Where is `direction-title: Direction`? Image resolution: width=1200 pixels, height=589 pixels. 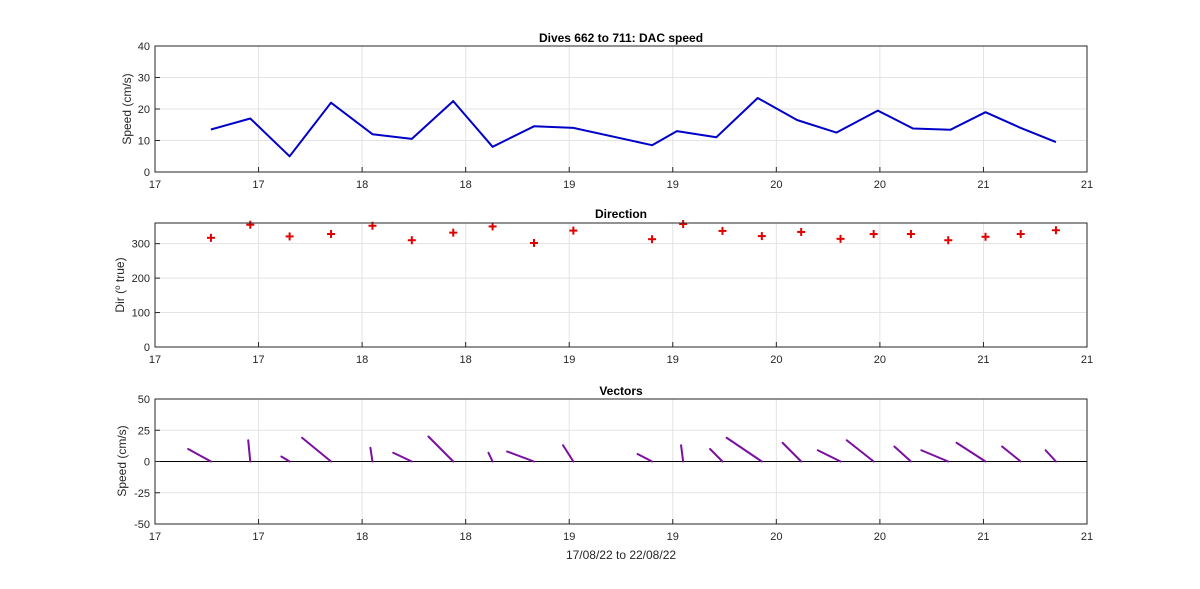 direction-title: Direction is located at coordinates (621, 214).